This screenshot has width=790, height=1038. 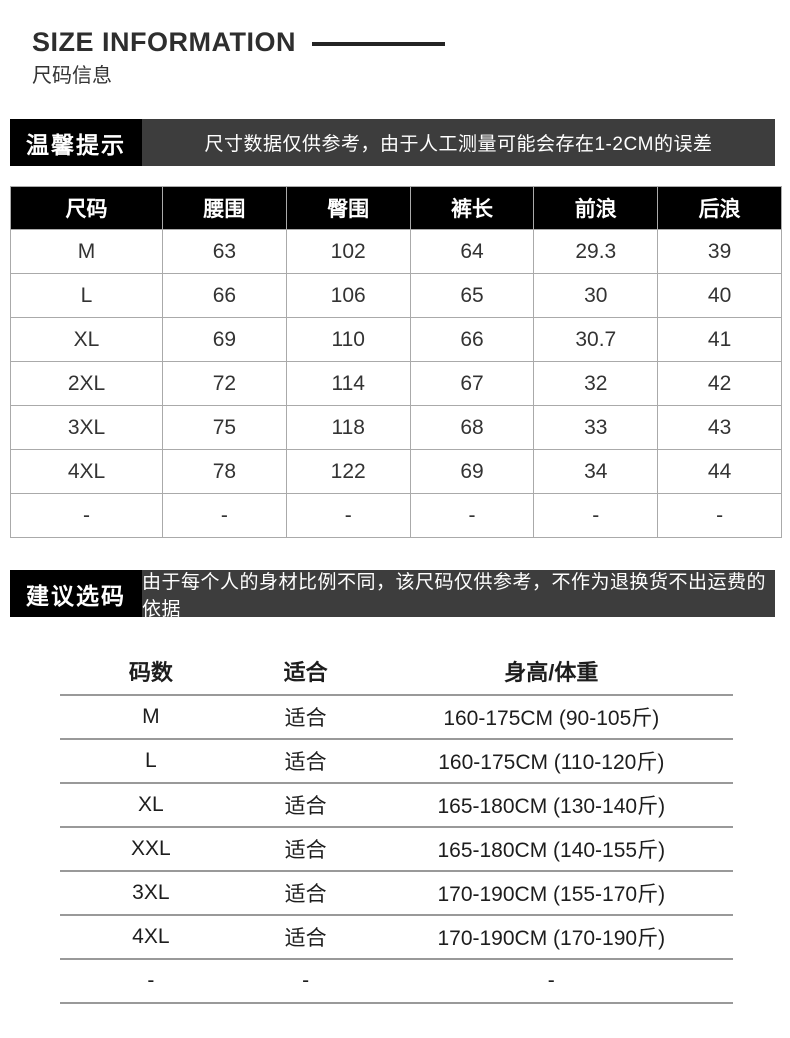 What do you see at coordinates (86, 383) in the screenshot?
I see `table-cell: 2XL` at bounding box center [86, 383].